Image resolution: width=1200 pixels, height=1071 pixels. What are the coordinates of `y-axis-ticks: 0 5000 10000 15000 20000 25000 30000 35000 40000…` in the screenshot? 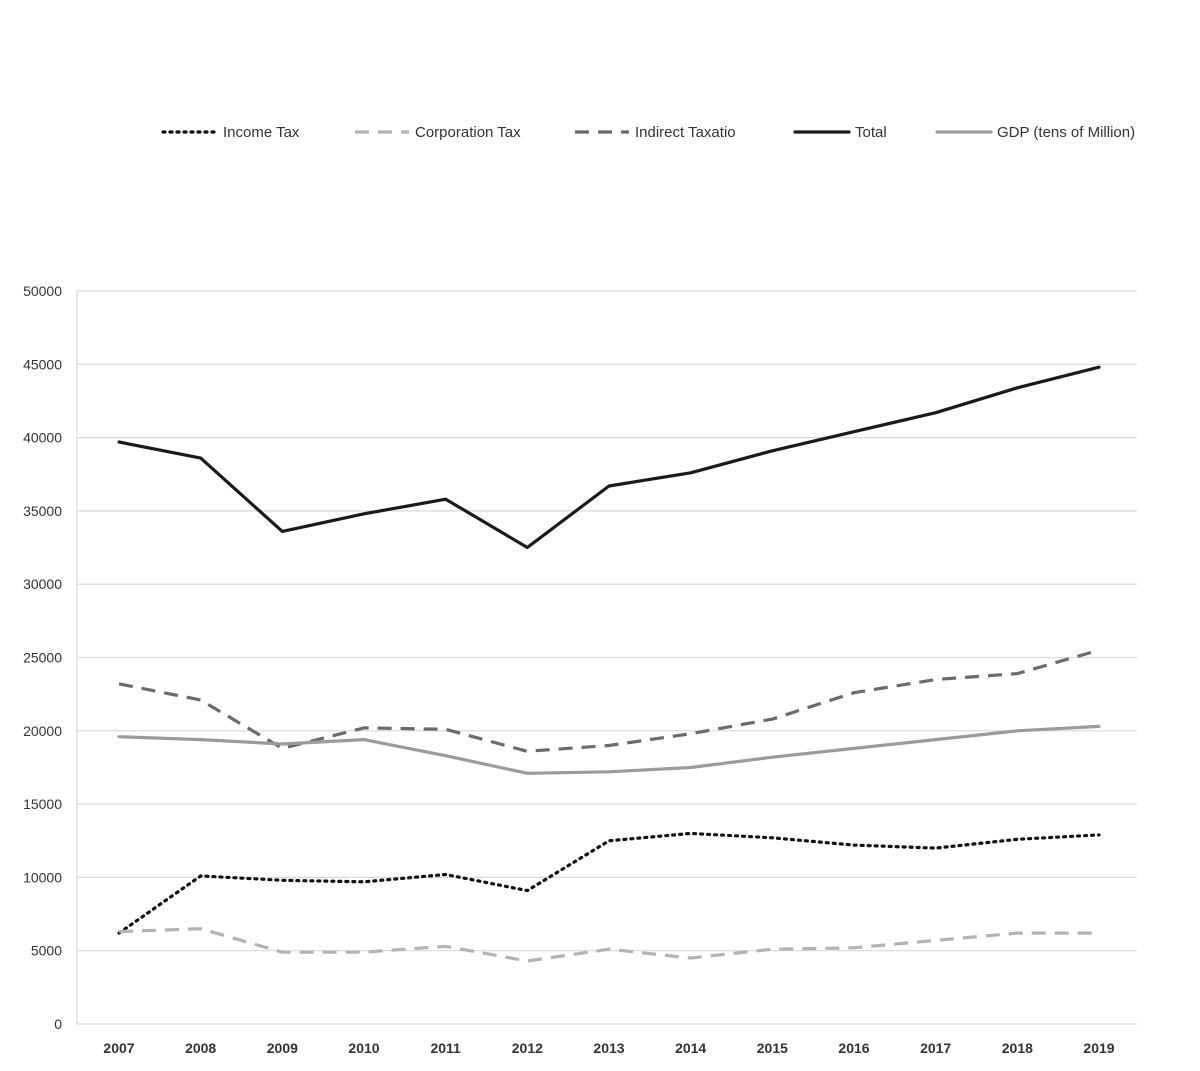 It's located at (42, 657).